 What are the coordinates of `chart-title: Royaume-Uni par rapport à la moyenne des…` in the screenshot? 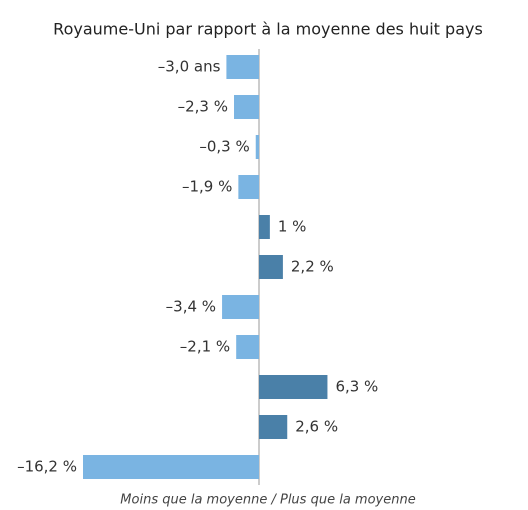 It's located at (268, 29).